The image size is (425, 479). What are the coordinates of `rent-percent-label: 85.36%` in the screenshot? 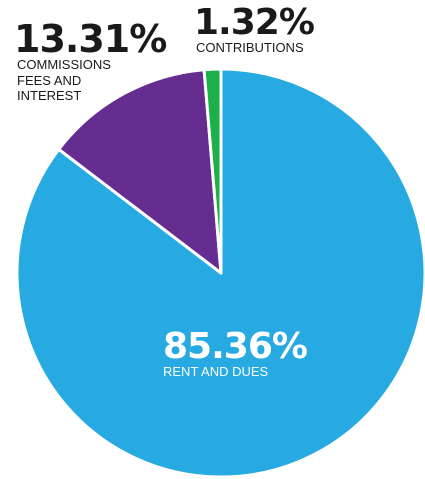 It's located at (235, 346).